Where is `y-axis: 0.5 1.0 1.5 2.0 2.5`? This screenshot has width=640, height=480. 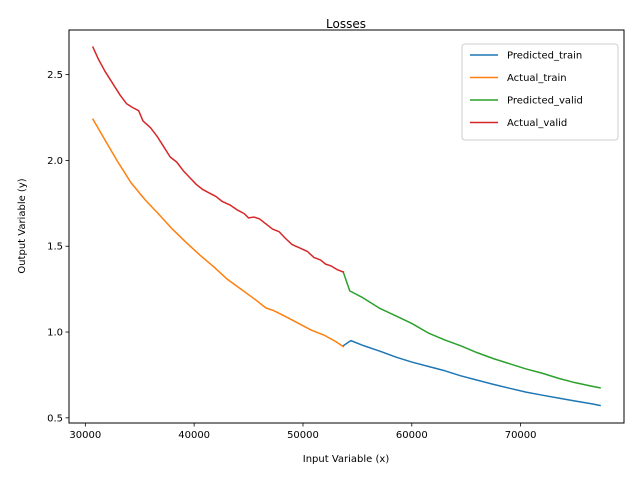 y-axis: 0.5 1.0 1.5 2.0 2.5 is located at coordinates (58, 247).